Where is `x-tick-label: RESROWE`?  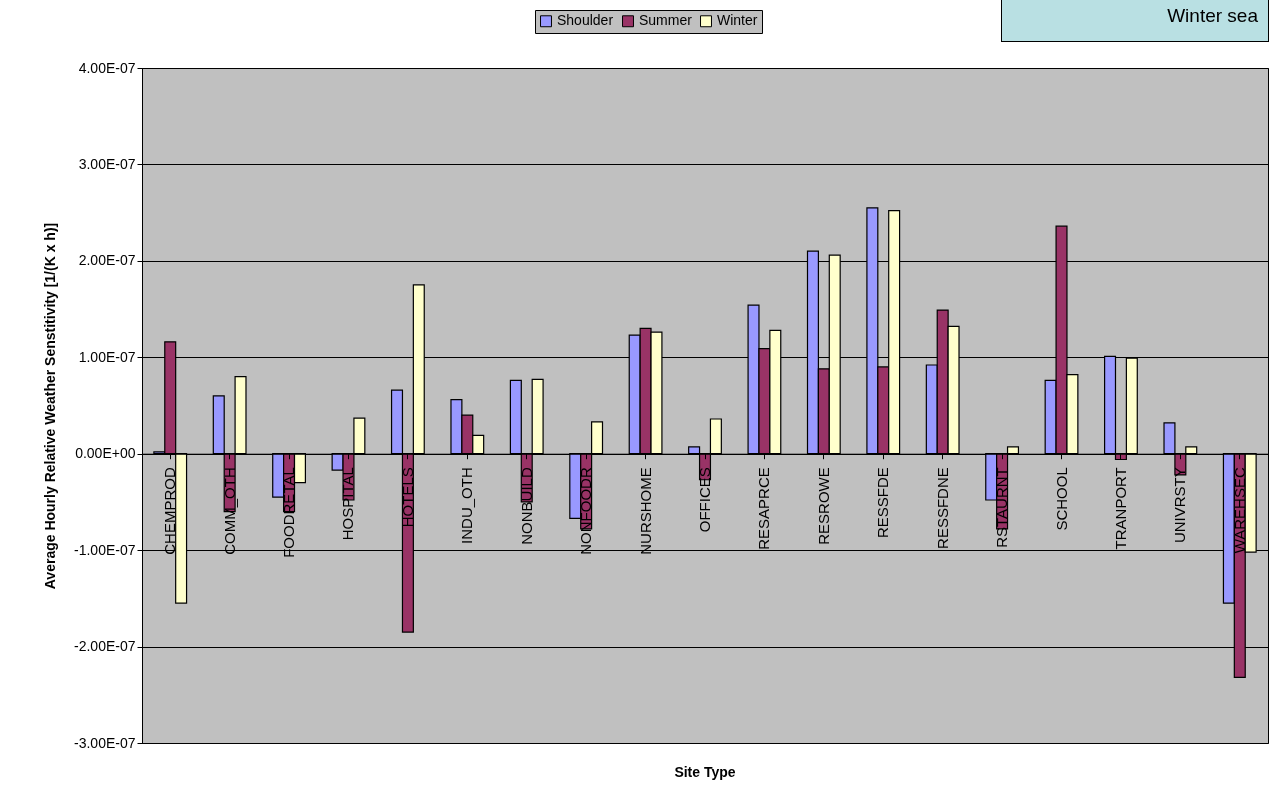
x-tick-label: RESROWE is located at coordinates (823, 506).